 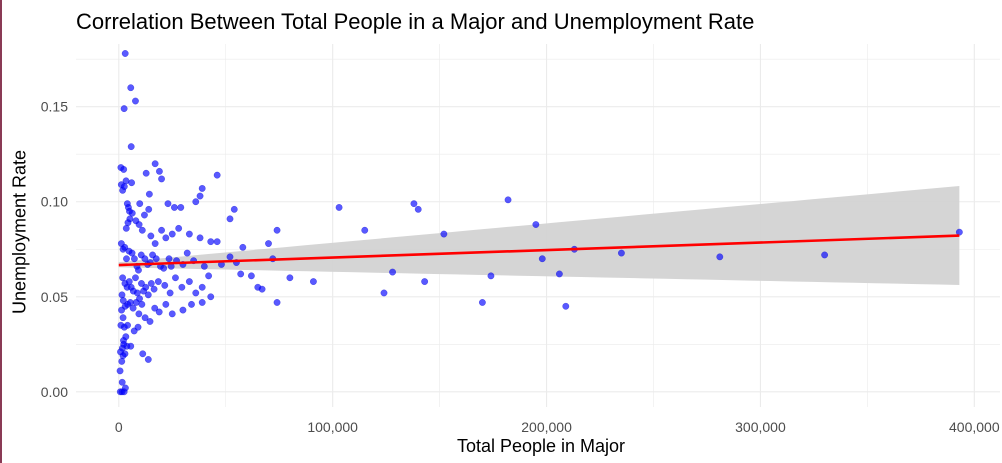 I want to click on y-tick-label: 0.15, so click(x=54, y=107).